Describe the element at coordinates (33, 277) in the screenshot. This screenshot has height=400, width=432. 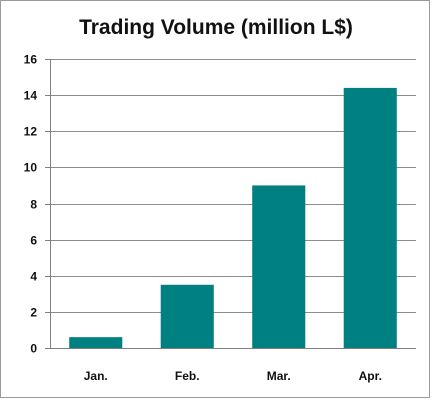
I see `y-tick-label: 4` at that location.